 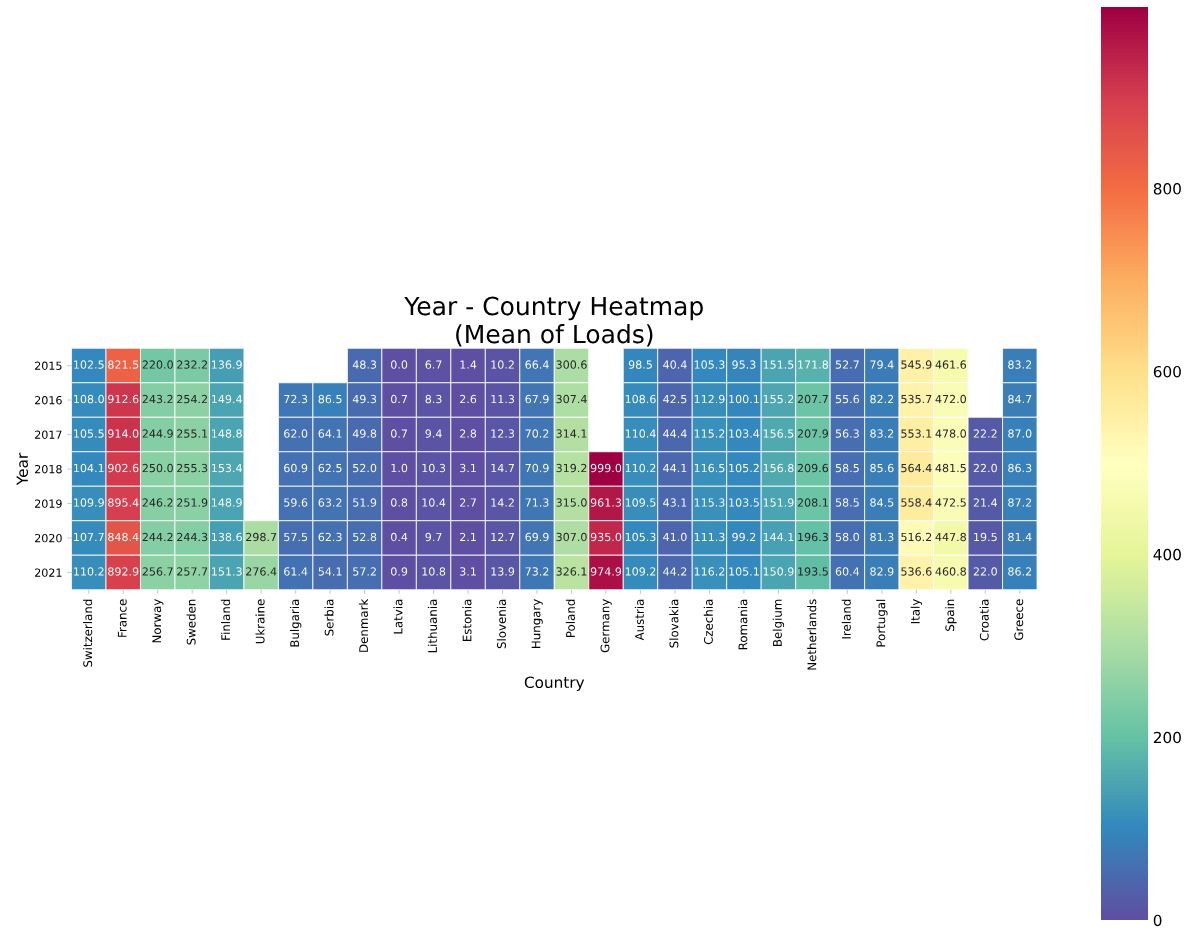 What do you see at coordinates (640, 433) in the screenshot?
I see `data-label: 110.4` at bounding box center [640, 433].